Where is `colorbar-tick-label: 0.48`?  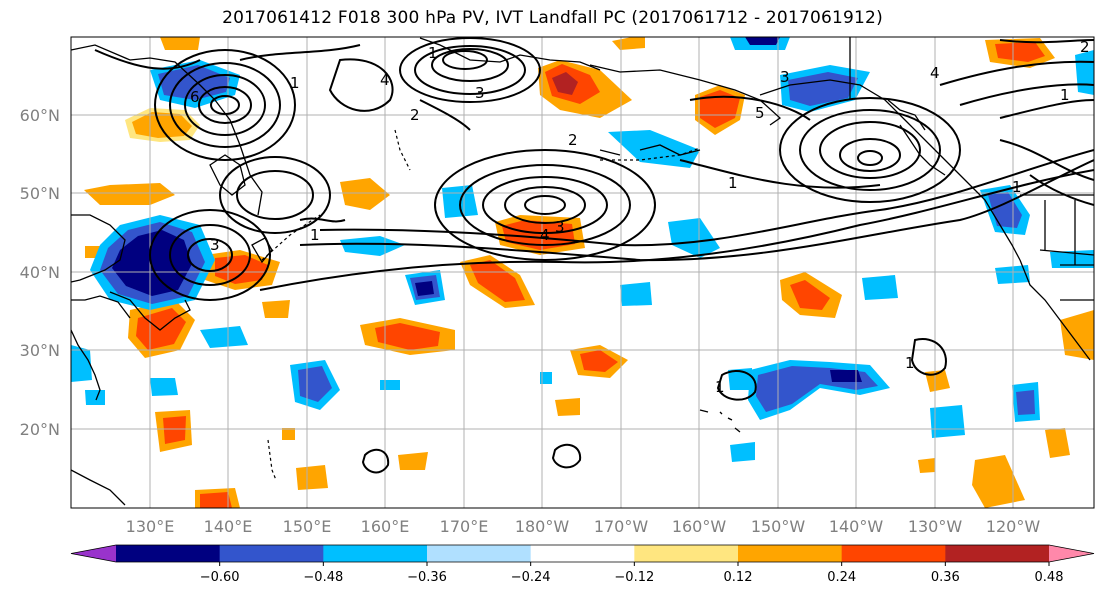
colorbar-tick-label: 0.48 is located at coordinates (1049, 577).